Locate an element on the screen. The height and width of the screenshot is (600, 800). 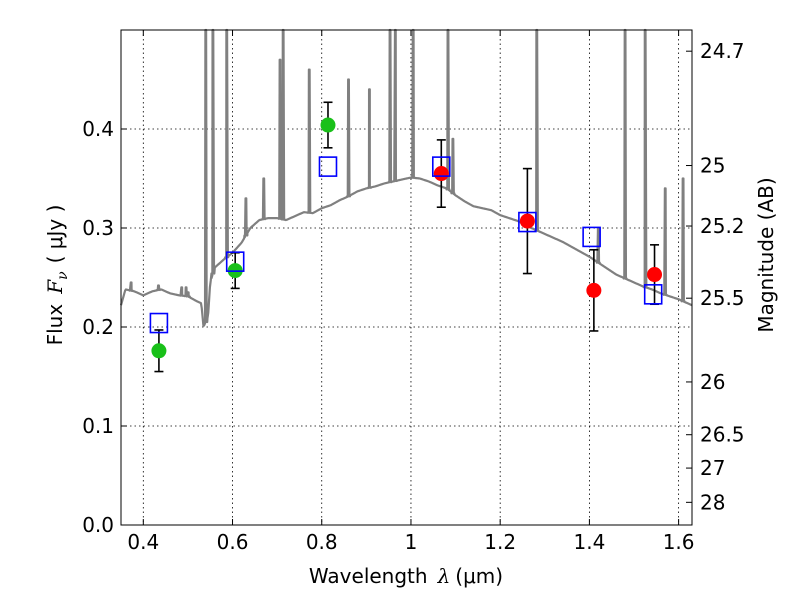
y2-tick-label: 26.5 is located at coordinates (722, 435).